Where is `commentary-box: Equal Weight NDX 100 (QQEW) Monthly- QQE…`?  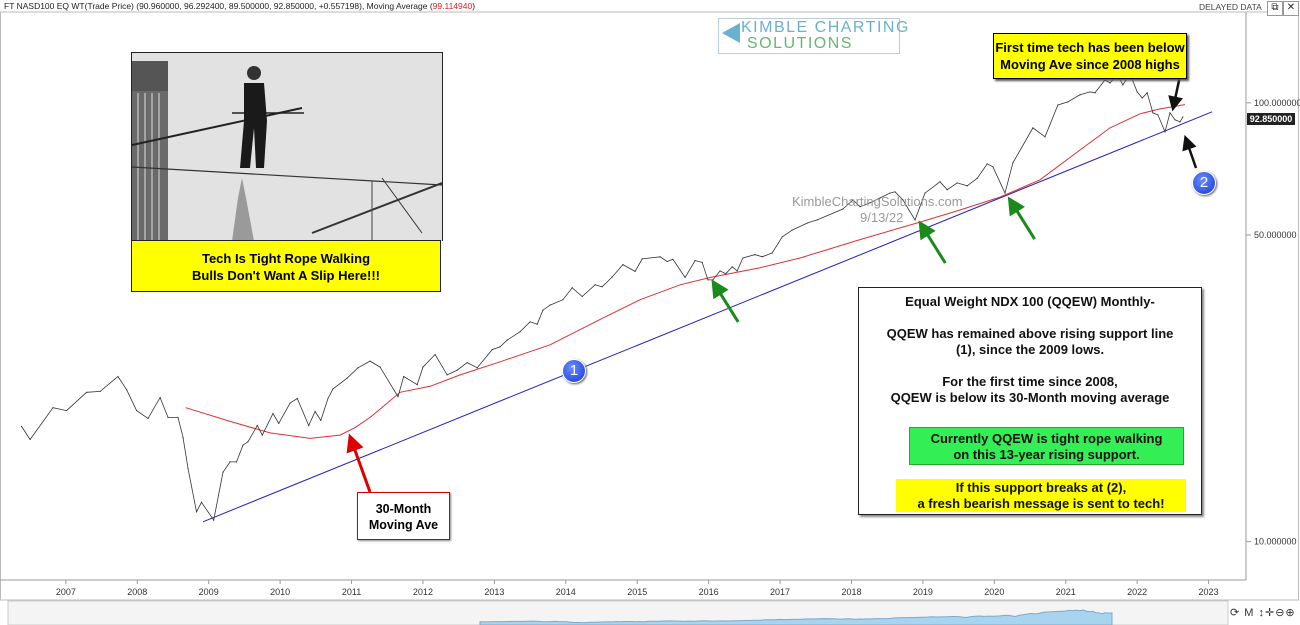 commentary-box: Equal Weight NDX 100 (QQEW) Monthly- QQE… is located at coordinates (1030, 401).